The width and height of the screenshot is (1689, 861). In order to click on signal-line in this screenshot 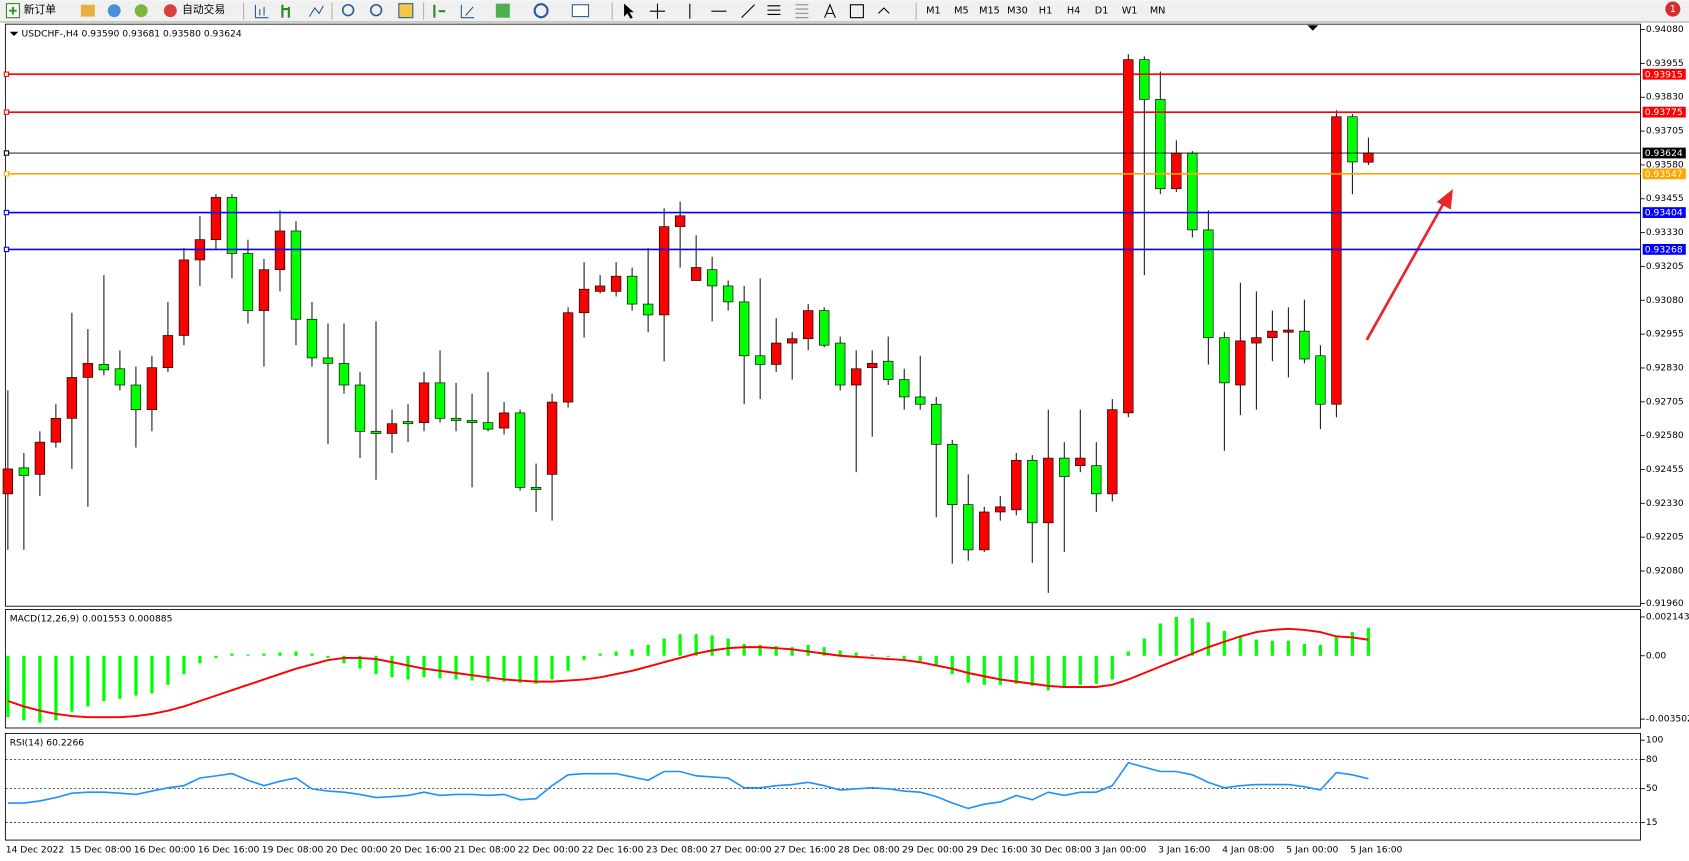, I will do `click(688, 673)`.